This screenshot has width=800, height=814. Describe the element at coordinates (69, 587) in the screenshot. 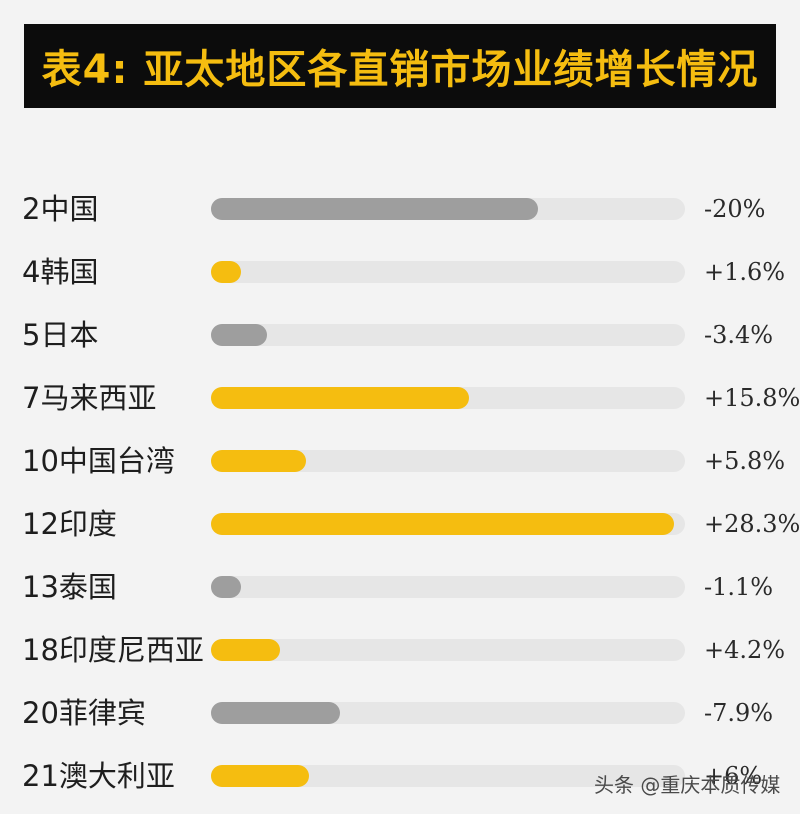

I see `category-label: 13泰国` at that location.